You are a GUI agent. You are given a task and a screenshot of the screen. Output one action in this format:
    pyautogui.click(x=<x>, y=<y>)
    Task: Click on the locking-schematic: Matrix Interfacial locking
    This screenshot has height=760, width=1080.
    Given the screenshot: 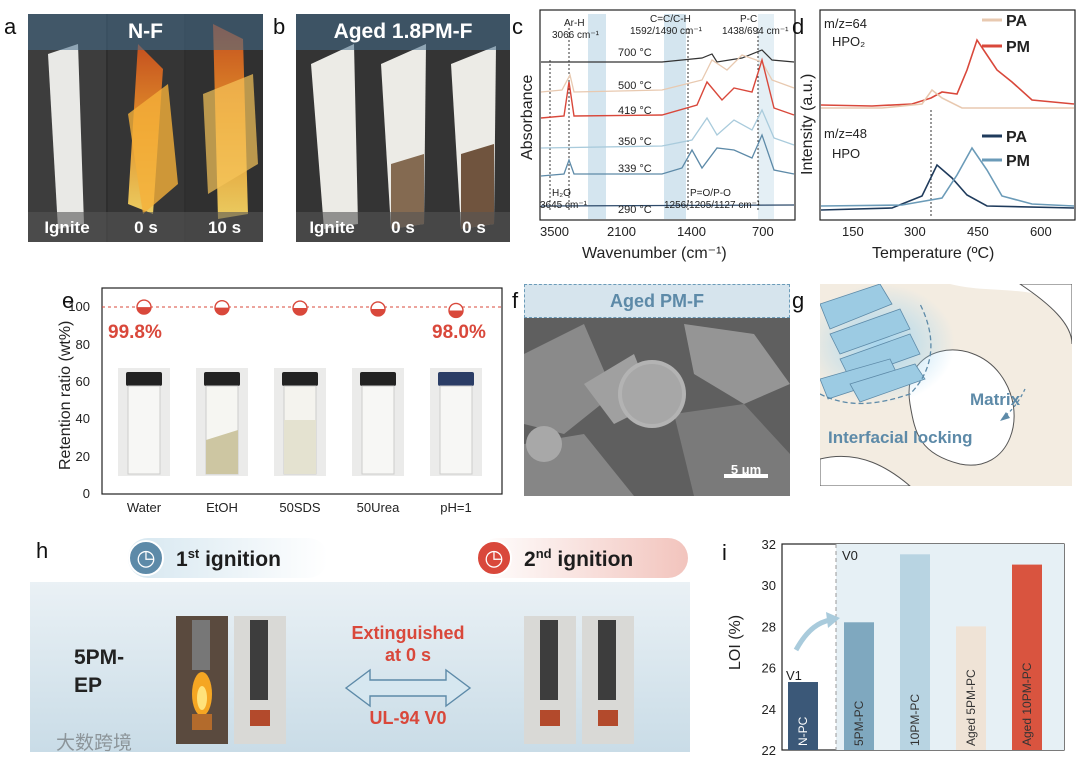 What is the action you would take?
    pyautogui.click(x=946, y=385)
    